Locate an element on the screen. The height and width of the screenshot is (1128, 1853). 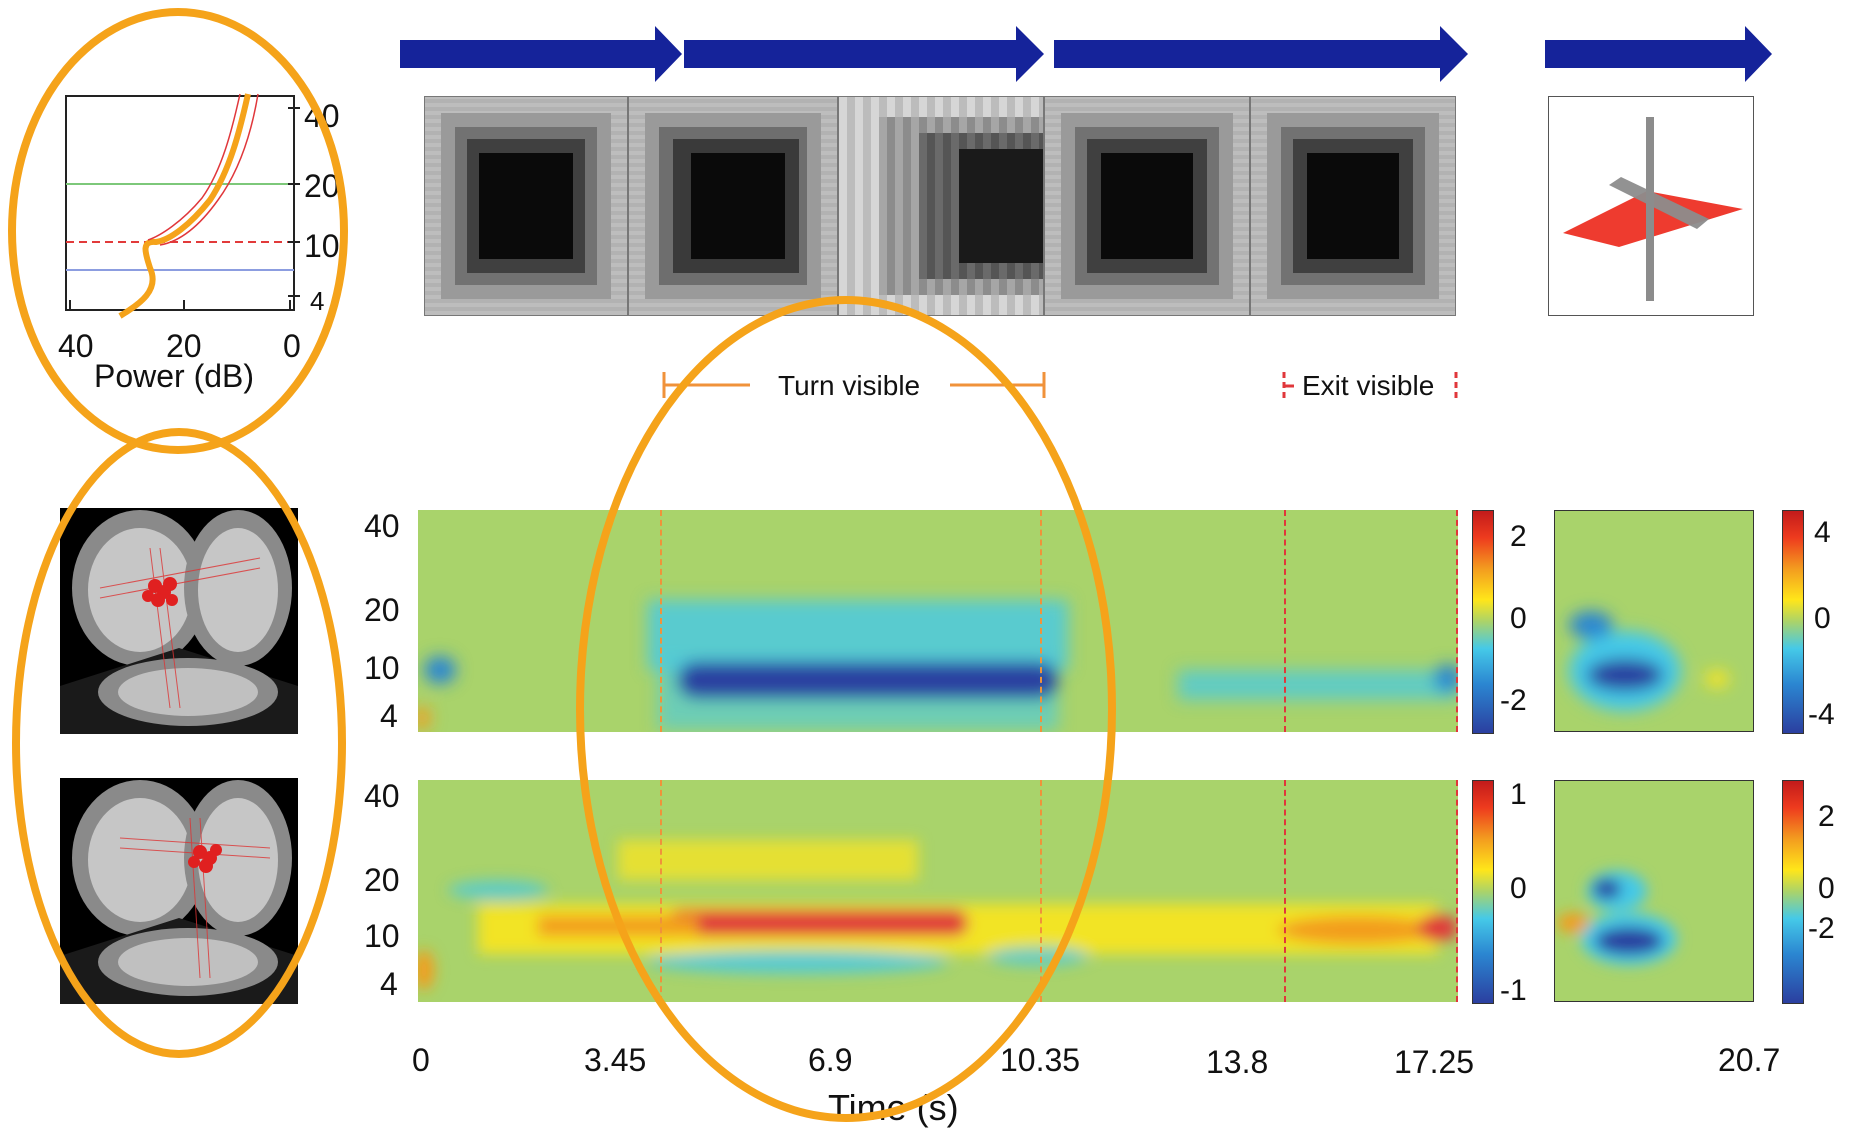
colorbar-top-main is located at coordinates (1483, 622).